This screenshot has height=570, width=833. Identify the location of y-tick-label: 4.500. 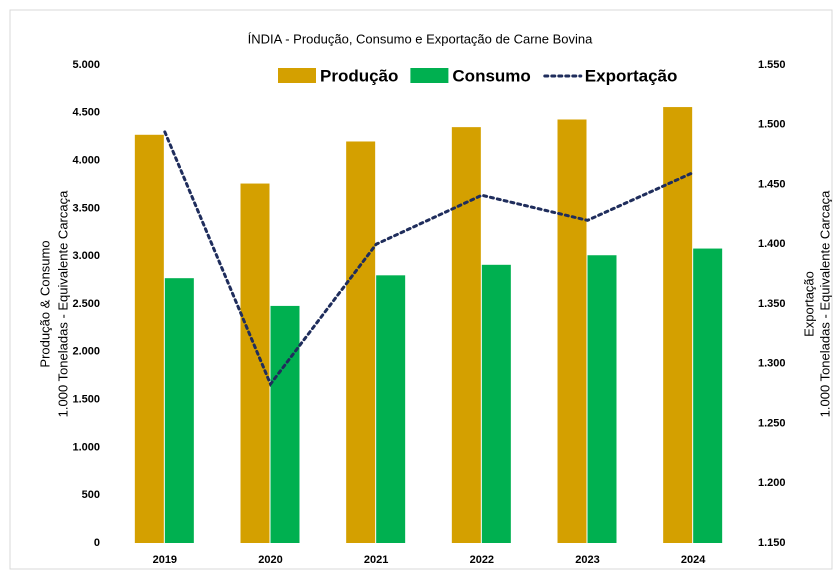
(86, 113).